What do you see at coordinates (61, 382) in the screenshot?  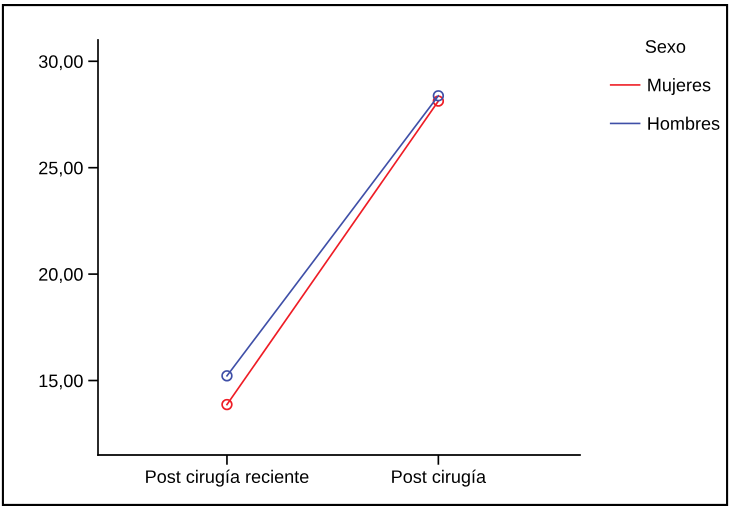 I see `y-tick-label: 15,00` at bounding box center [61, 382].